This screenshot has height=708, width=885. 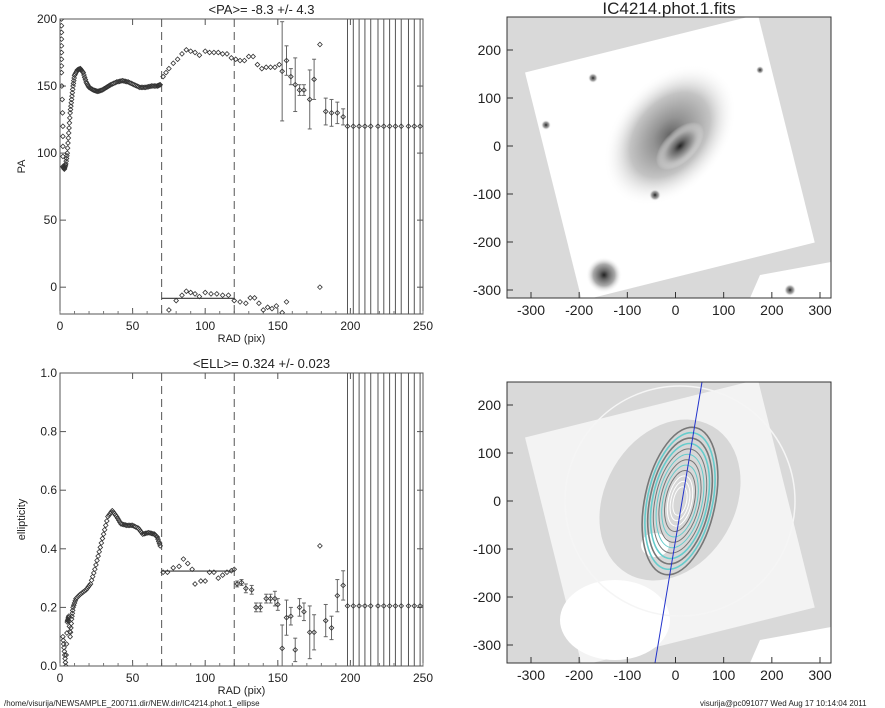 What do you see at coordinates (669, 157) in the screenshot?
I see `fits-image-frame` at bounding box center [669, 157].